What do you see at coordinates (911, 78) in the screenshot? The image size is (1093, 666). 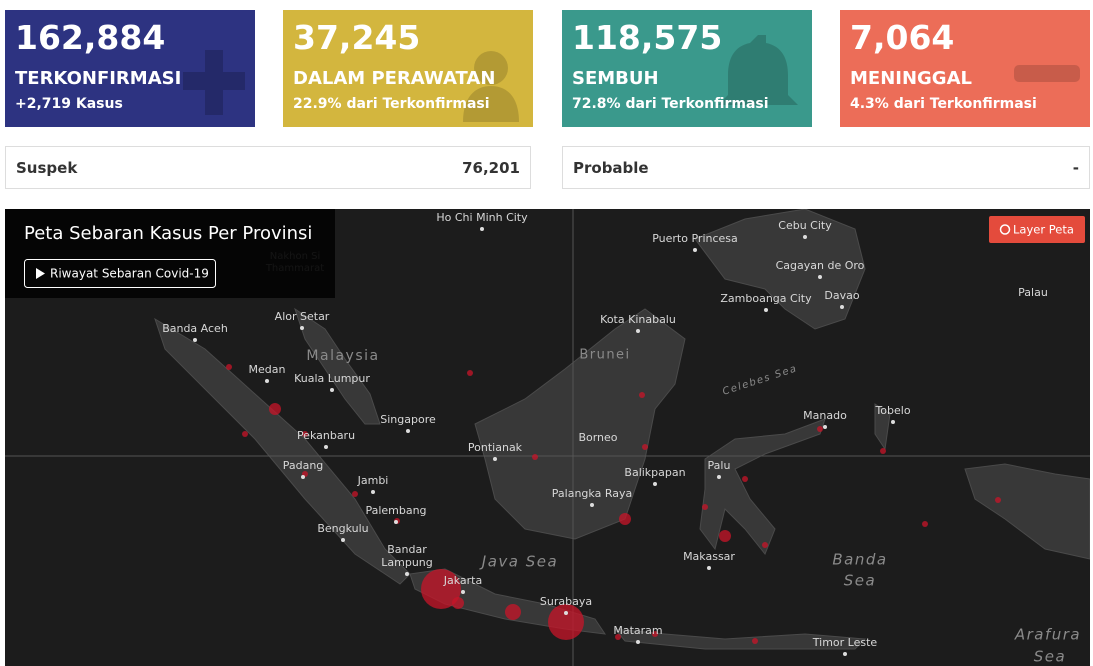 I see `card-label: MENINGGAL` at bounding box center [911, 78].